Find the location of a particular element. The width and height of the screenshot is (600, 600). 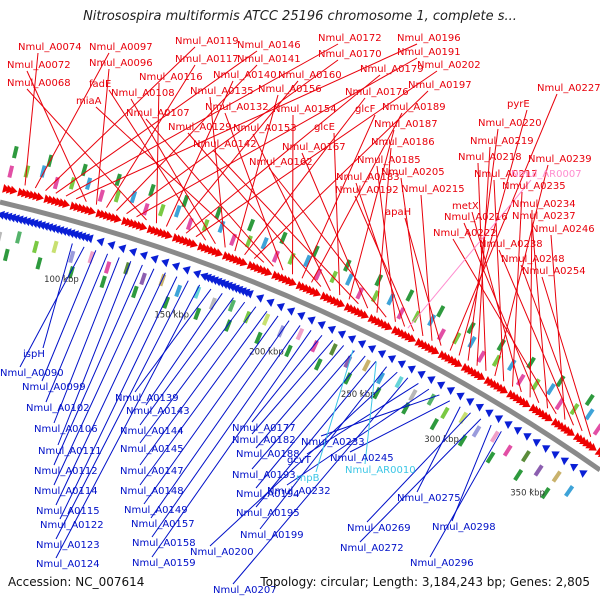

forward-gene-label: Nmul_A0162 is located at coordinates (281, 162).